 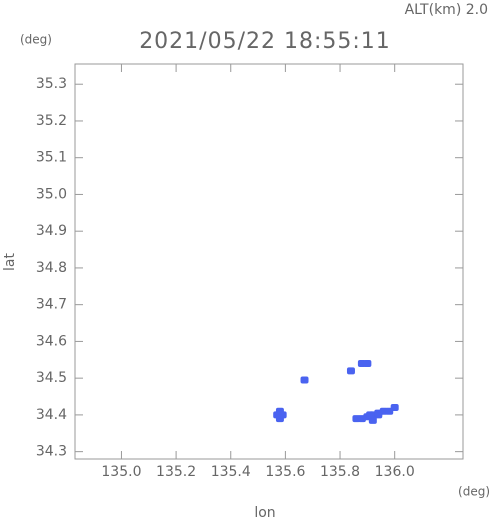 What do you see at coordinates (446, 10) in the screenshot?
I see `altitude-label: ALT(km) 2.0` at bounding box center [446, 10].